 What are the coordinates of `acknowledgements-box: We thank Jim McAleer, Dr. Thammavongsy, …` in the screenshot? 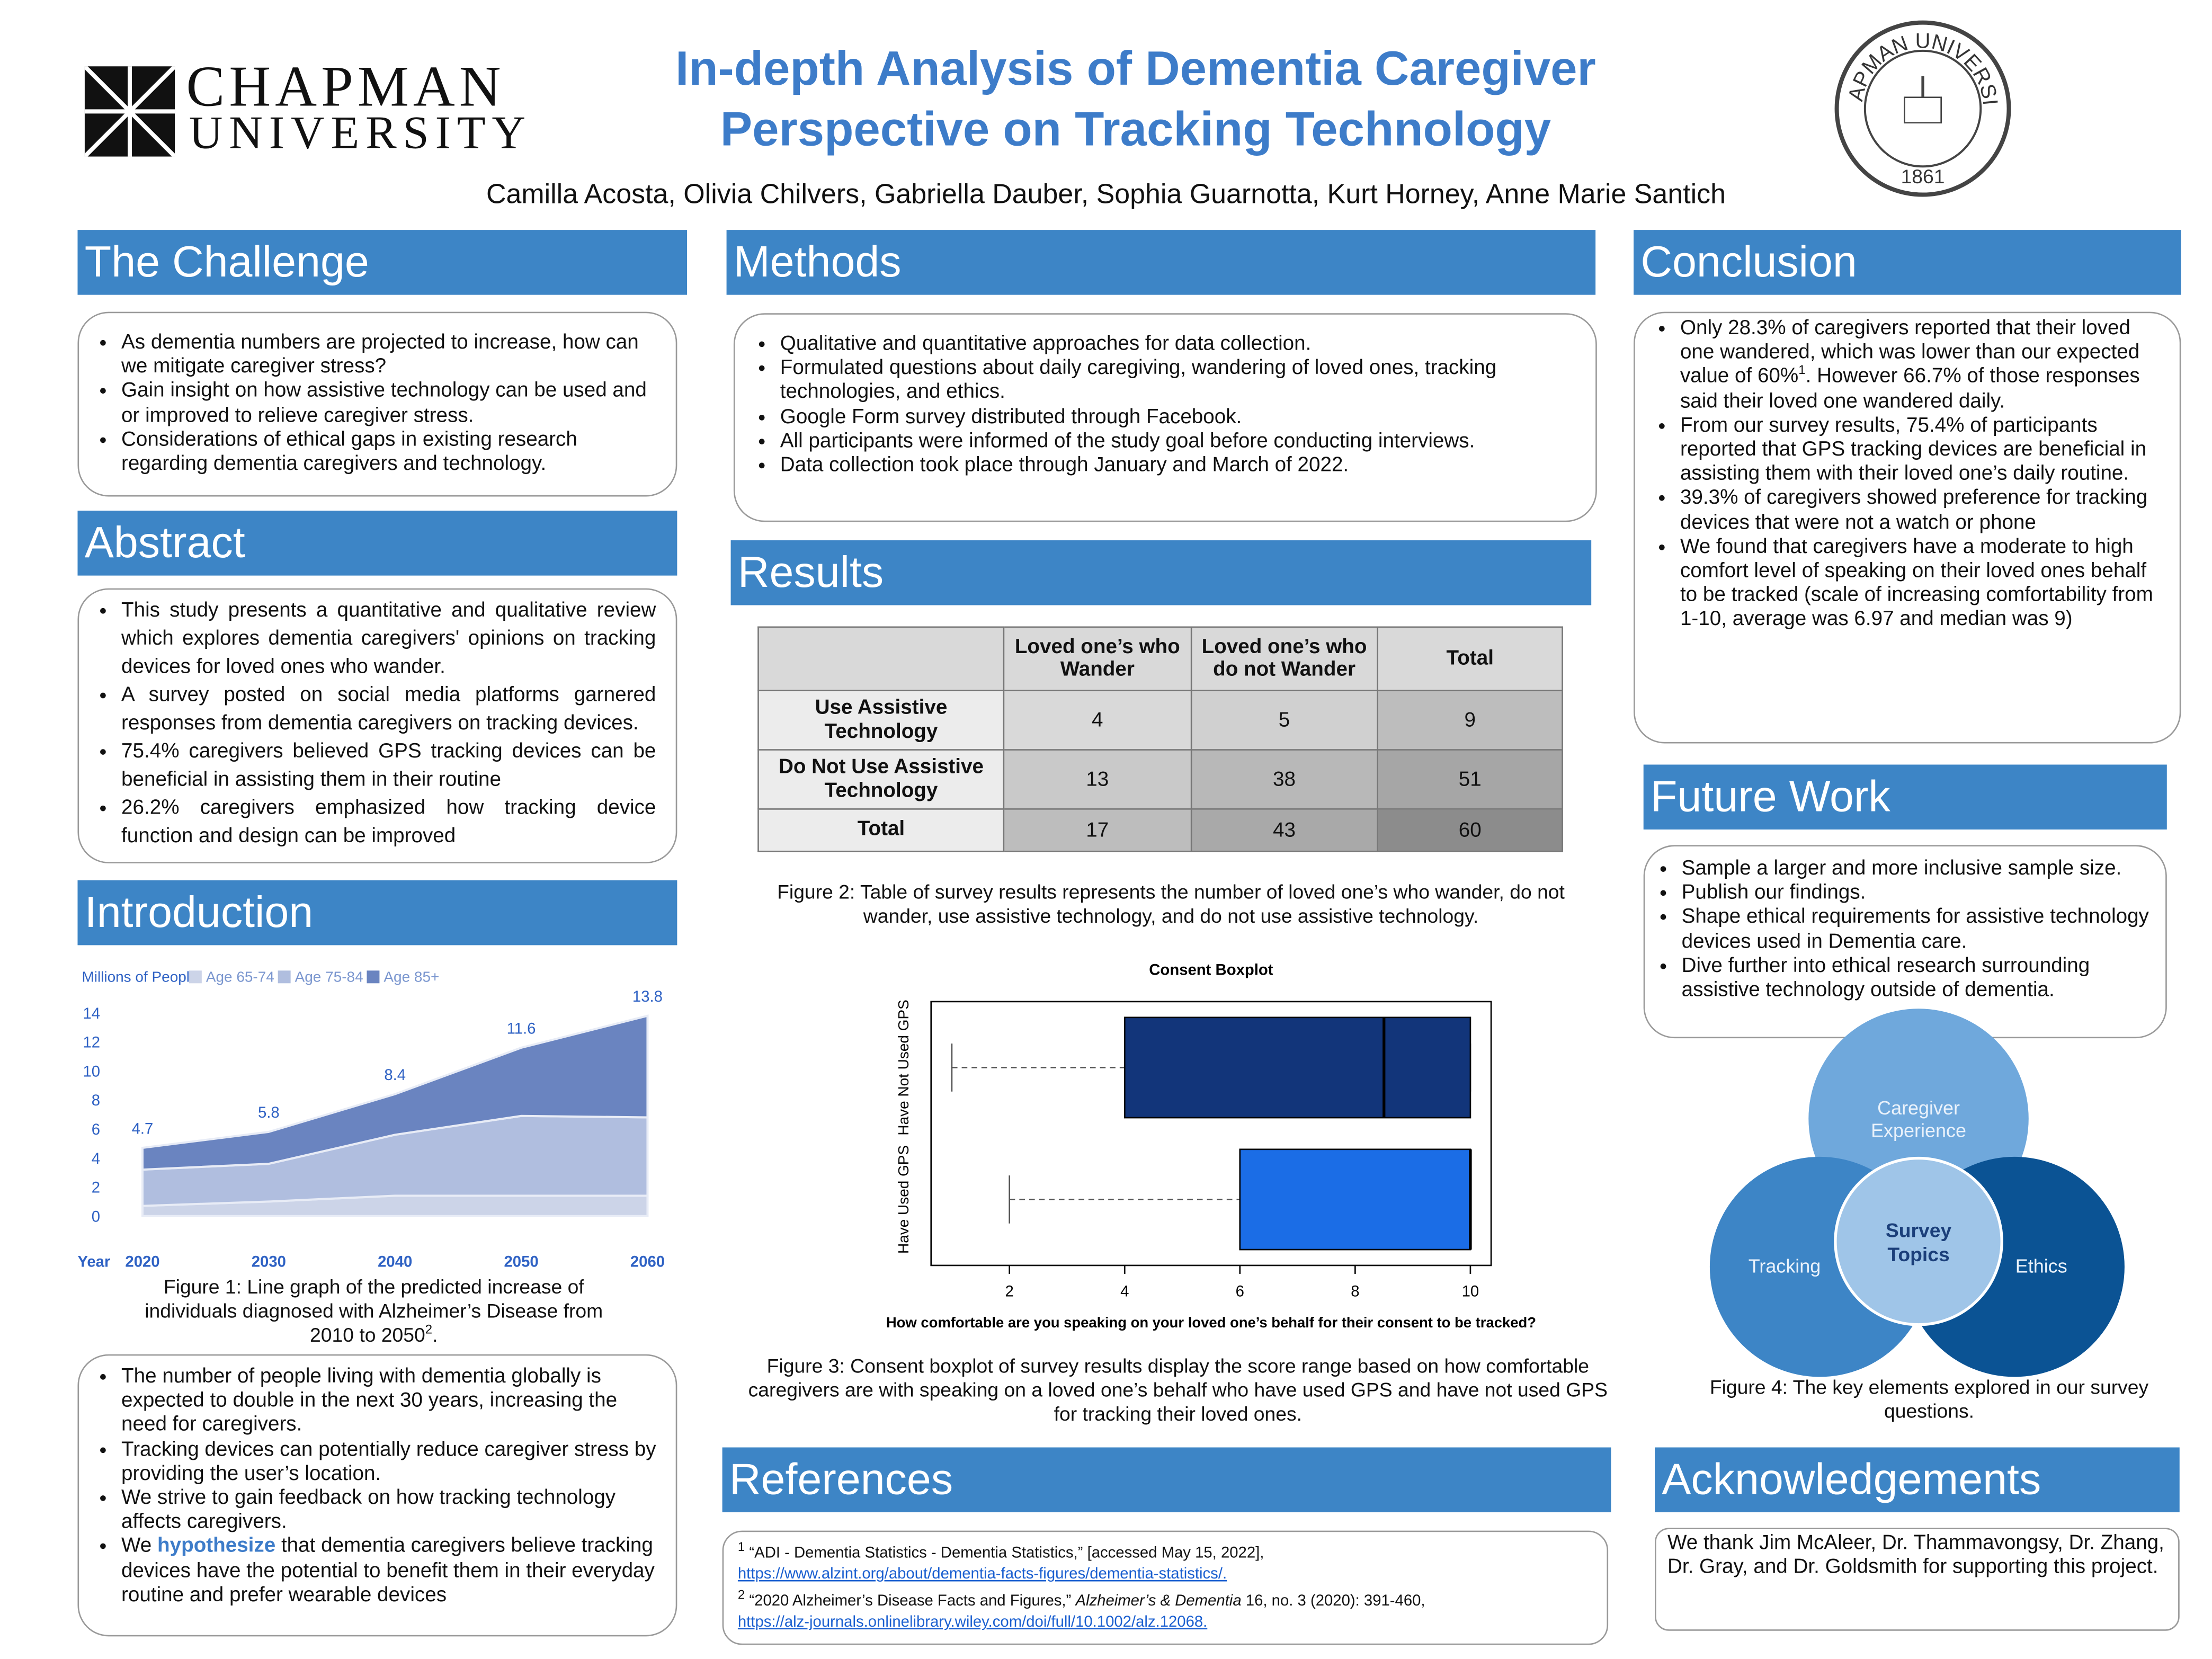 It's located at (1917, 1580).